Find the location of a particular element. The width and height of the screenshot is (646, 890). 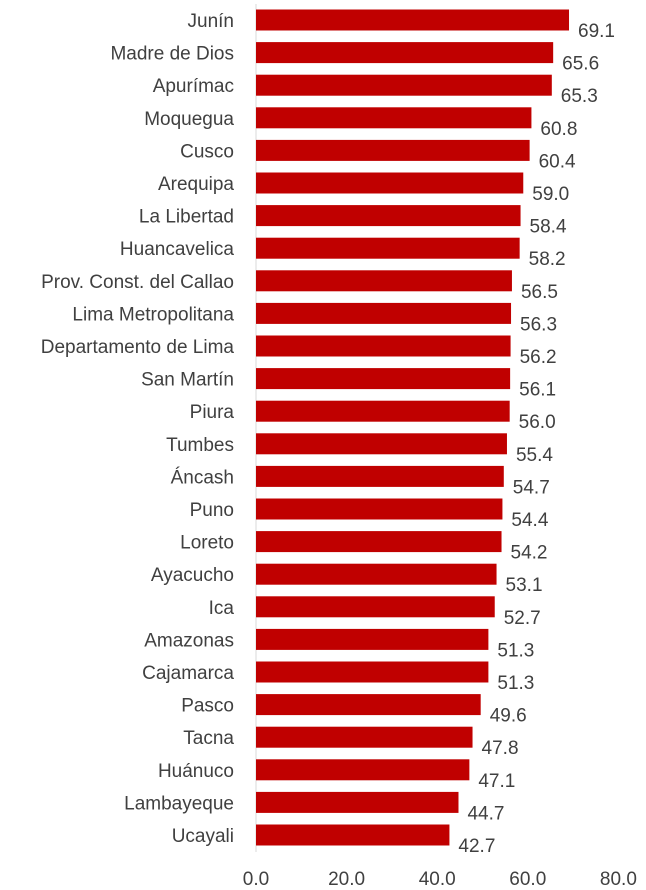

value-label: 55.4 is located at coordinates (534, 455).